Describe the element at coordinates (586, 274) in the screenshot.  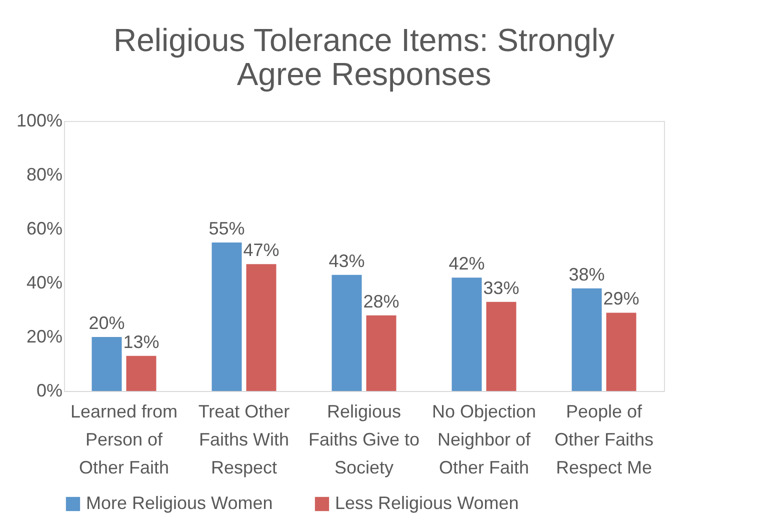
I see `data-label: 38%` at that location.